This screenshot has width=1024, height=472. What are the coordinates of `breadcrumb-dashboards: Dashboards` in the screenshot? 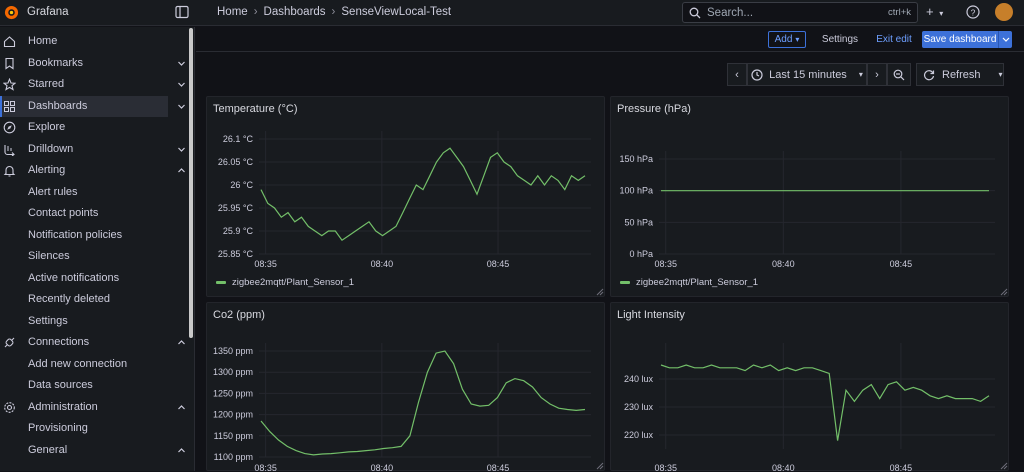 It's located at (294, 12).